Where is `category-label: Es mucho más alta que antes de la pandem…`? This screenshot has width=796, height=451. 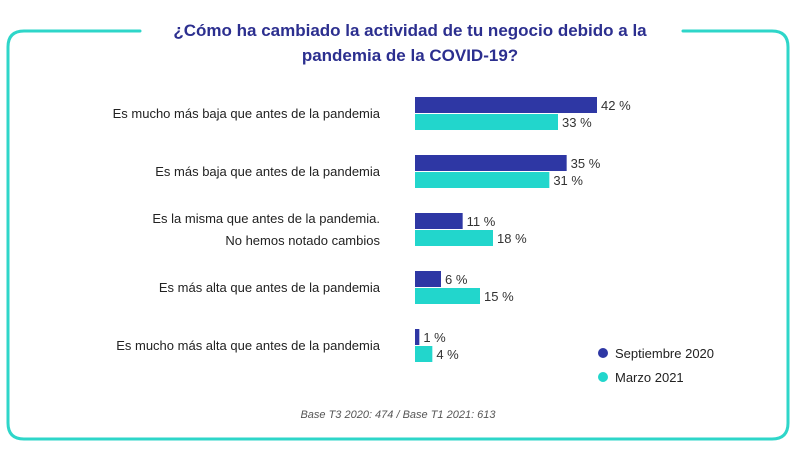
category-label: Es mucho más alta que antes de la pandem… is located at coordinates (248, 345).